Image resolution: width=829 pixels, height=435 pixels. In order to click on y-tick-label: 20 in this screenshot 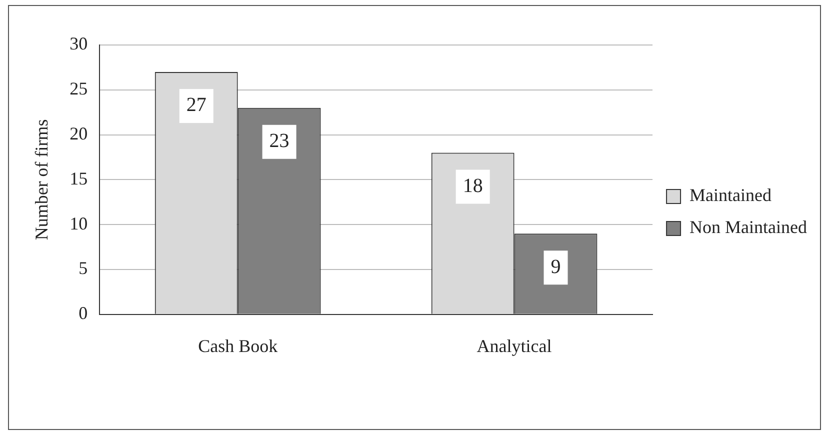, I will do `click(79, 134)`.